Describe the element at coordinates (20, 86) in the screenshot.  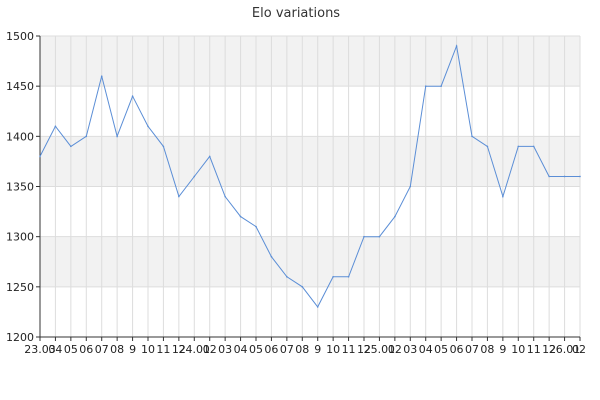
I see `y-tick-label: 1450` at that location.